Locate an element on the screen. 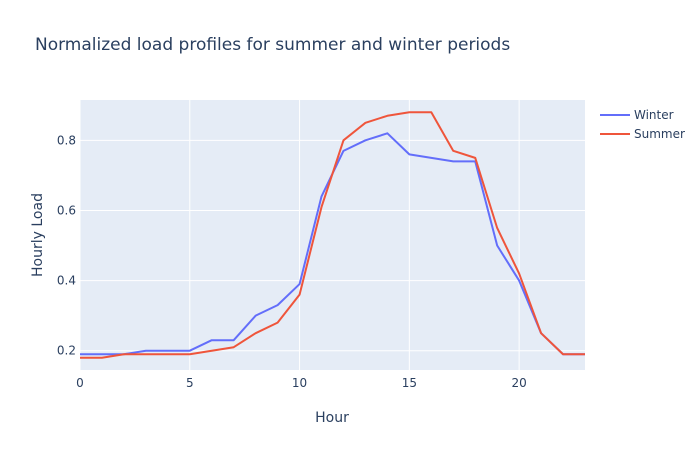  y-tick-label: 0.2 is located at coordinates (66, 351).